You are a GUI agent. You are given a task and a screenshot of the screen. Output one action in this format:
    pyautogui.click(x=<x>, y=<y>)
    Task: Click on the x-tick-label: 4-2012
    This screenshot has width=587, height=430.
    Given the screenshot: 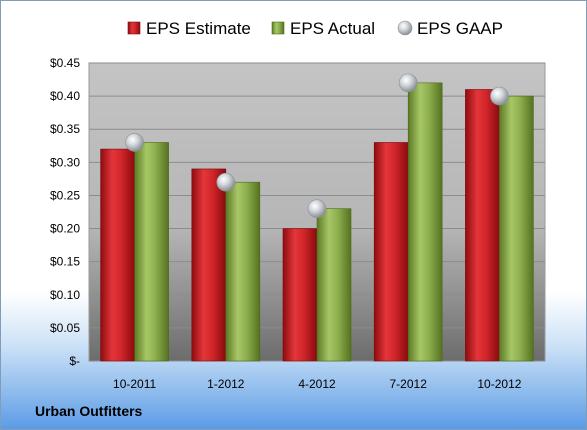 What is the action you would take?
    pyautogui.click(x=317, y=384)
    